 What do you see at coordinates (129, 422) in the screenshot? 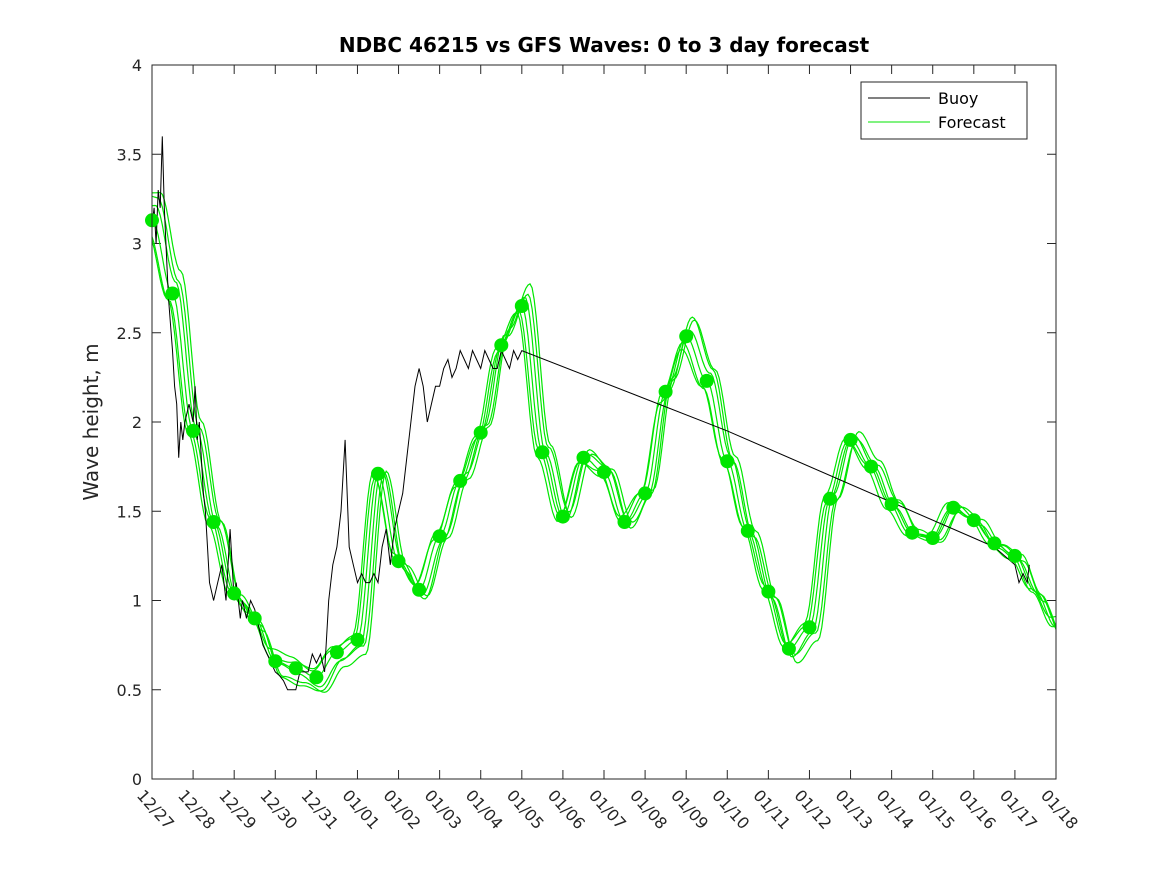
I see `y-tick-labels: 0 0.5 1 1.5 2 2.5 3 3.5 4` at bounding box center [129, 422].